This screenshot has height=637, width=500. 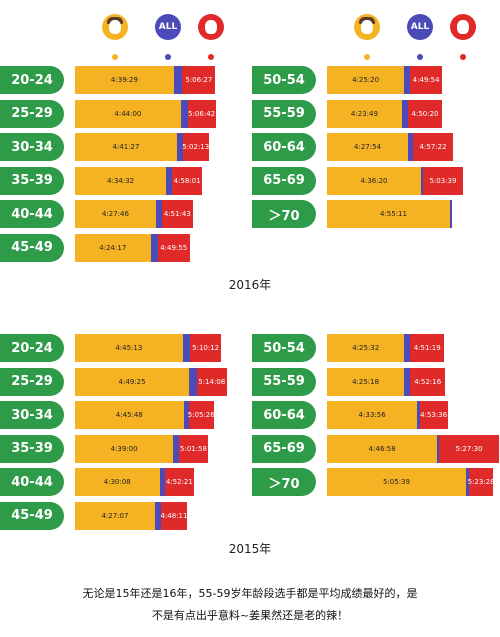 I want to click on female-bar: 5:02:13, so click(x=195, y=147).